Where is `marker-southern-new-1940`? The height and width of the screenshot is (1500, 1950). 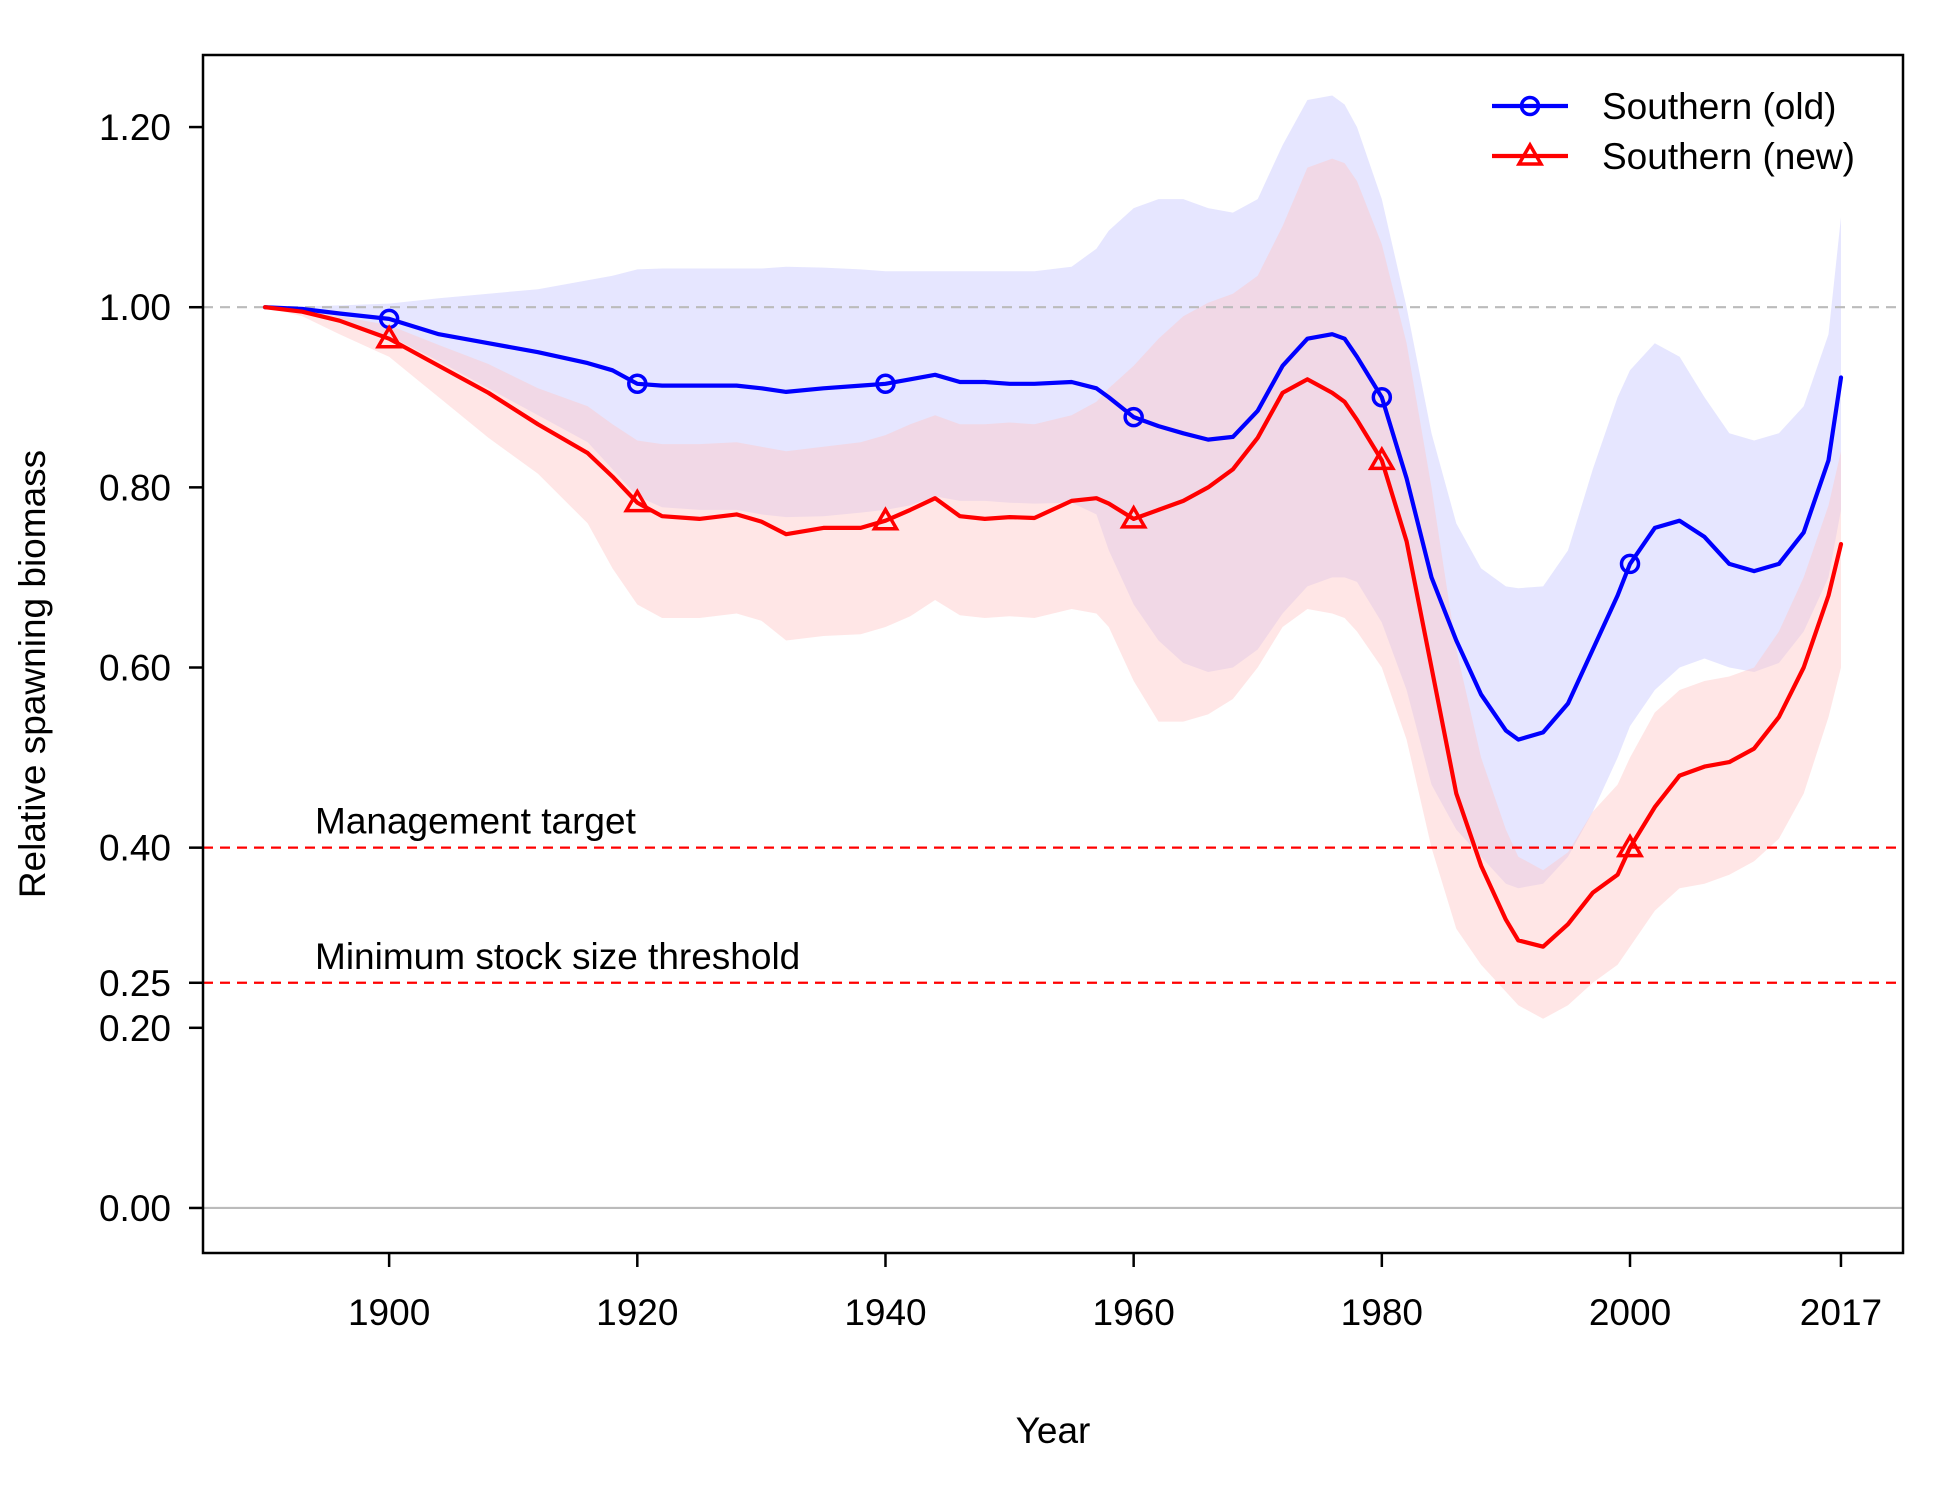 marker-southern-new-1940 is located at coordinates (885, 518).